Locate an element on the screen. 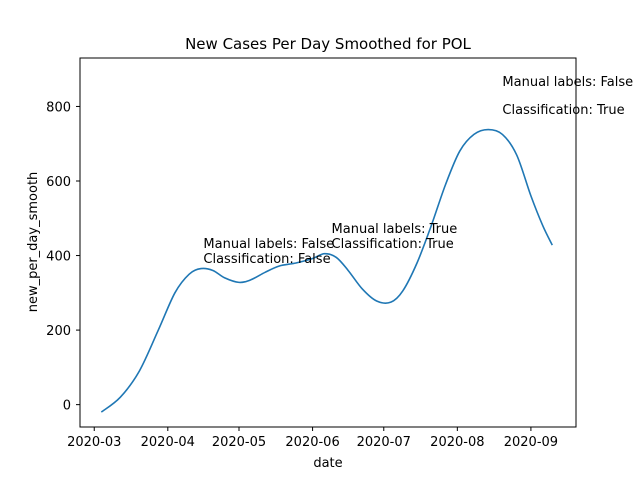  x-tick-label: 2020-03 is located at coordinates (94, 442).